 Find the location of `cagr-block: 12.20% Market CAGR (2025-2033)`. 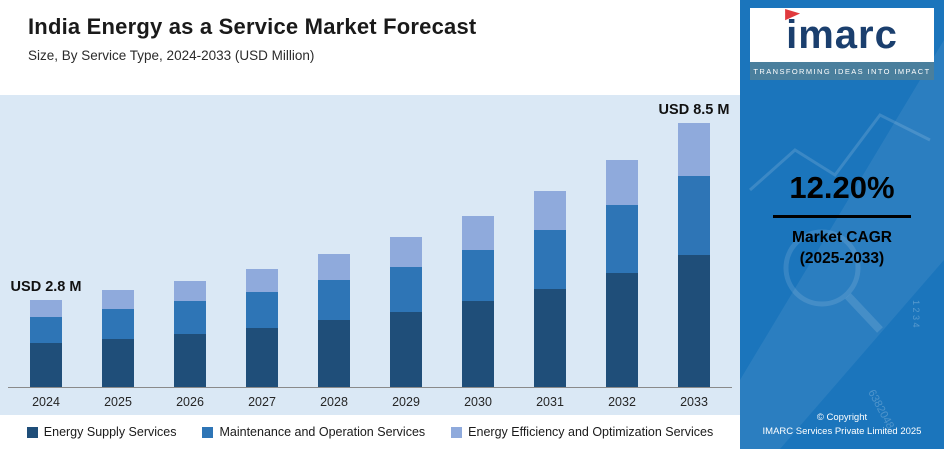

cagr-block: 12.20% Market CAGR (2025-2033) is located at coordinates (842, 220).